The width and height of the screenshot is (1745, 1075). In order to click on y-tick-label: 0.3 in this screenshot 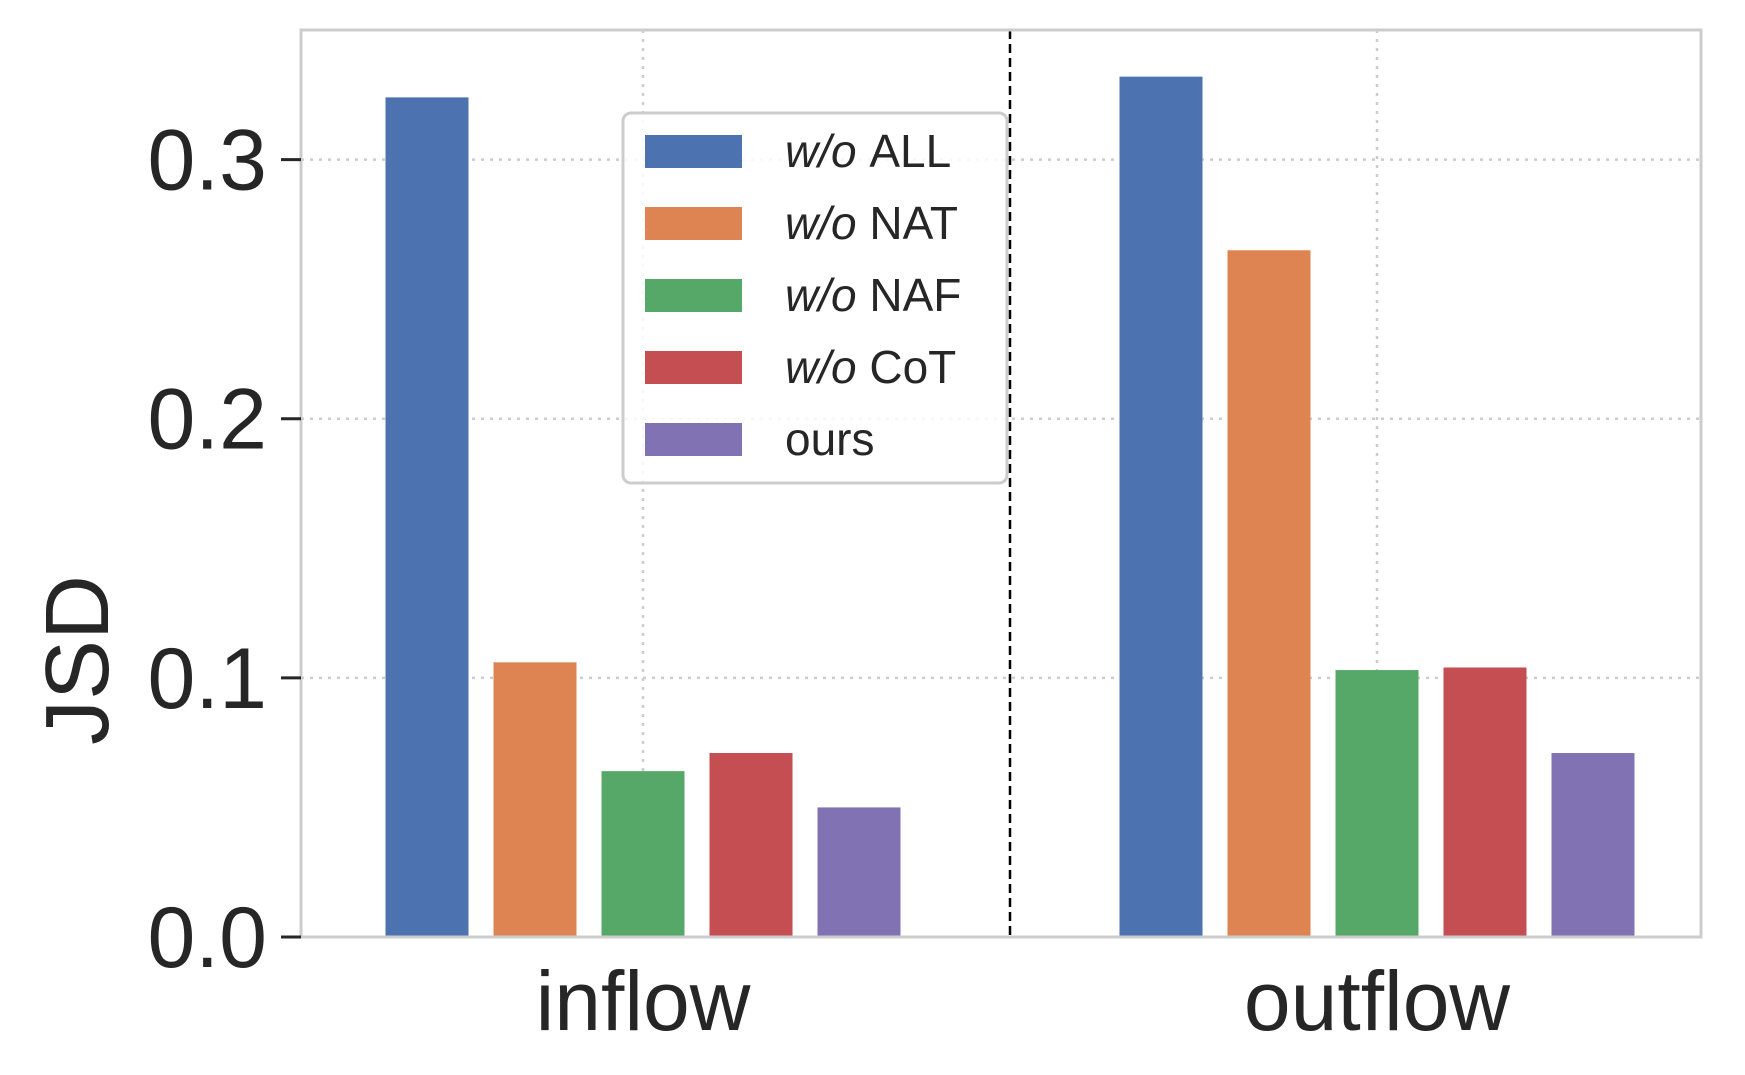, I will do `click(207, 161)`.